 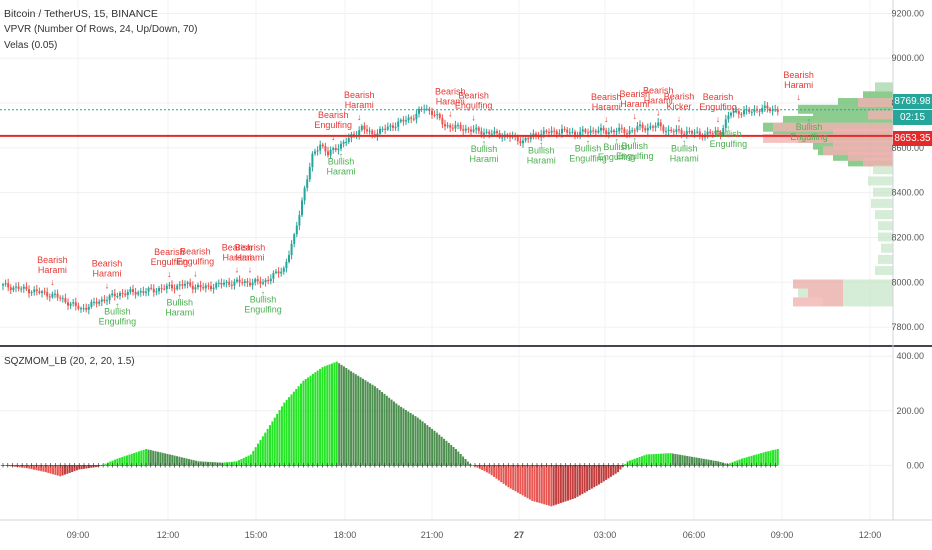 What do you see at coordinates (907, 148) in the screenshot?
I see `price-axis-label: 8600.00` at bounding box center [907, 148].